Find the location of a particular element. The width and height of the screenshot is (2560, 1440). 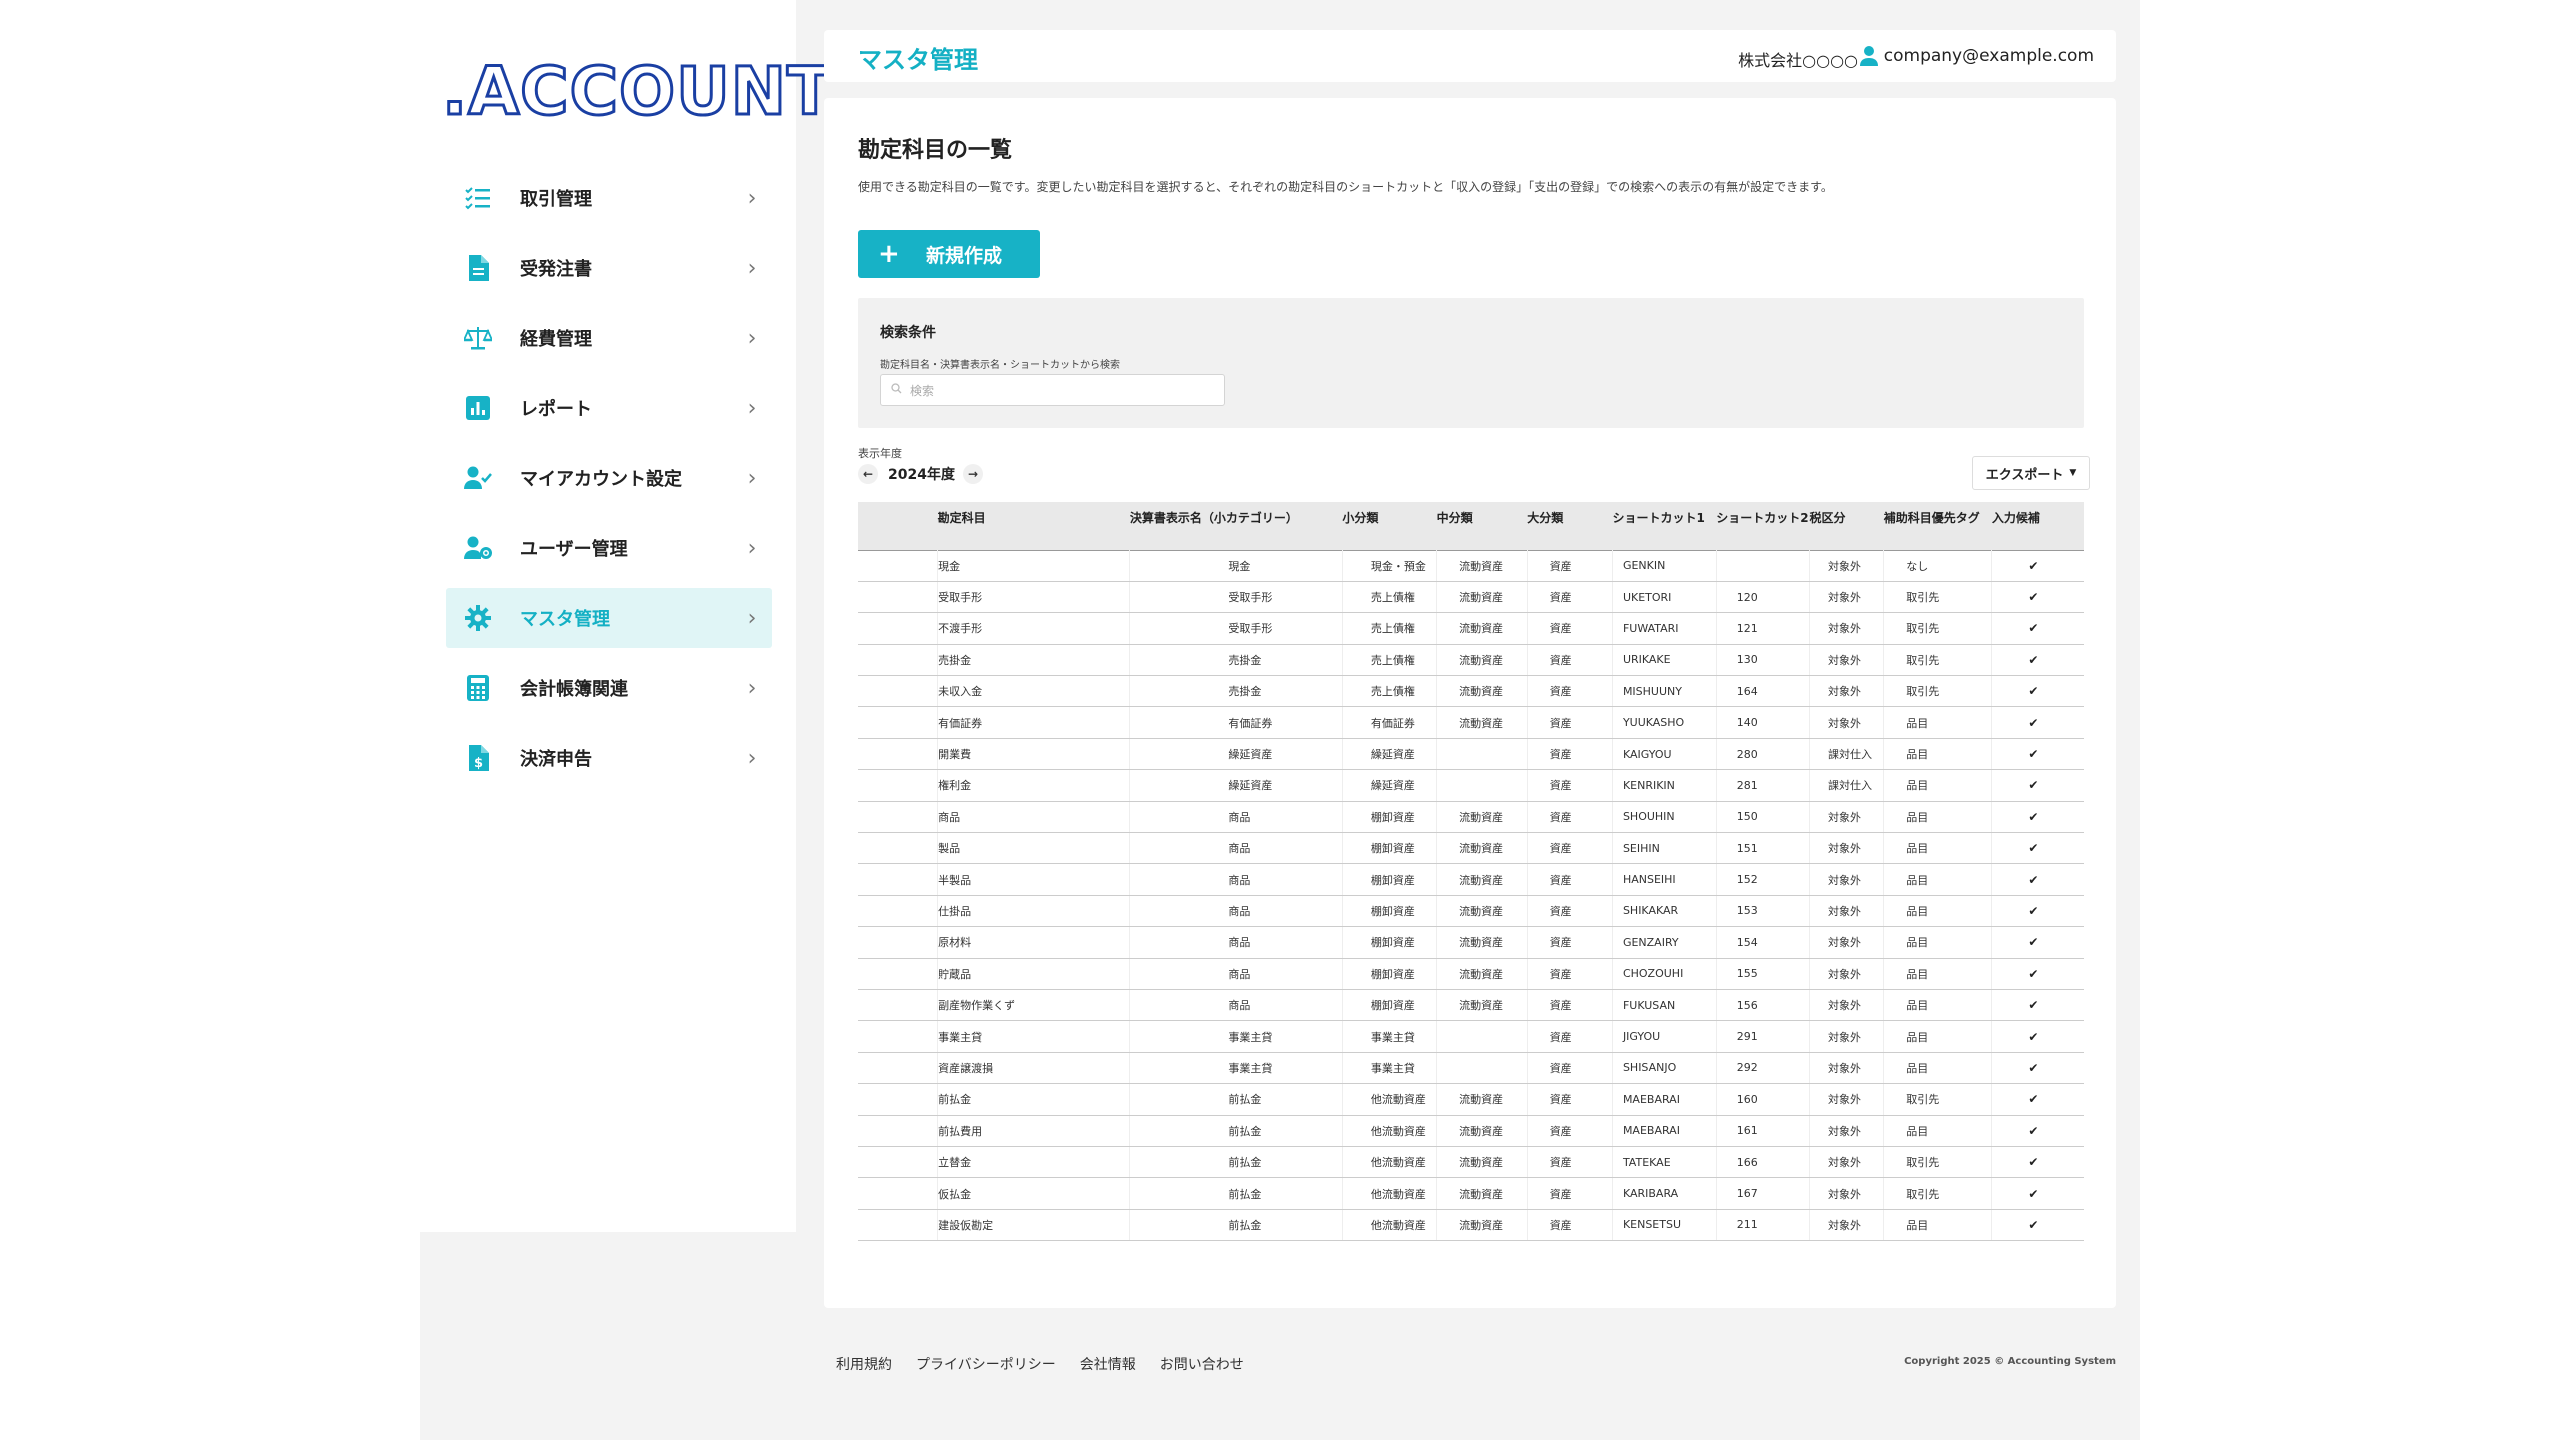

sidebar-item-reports: レポート › is located at coordinates (609, 408).